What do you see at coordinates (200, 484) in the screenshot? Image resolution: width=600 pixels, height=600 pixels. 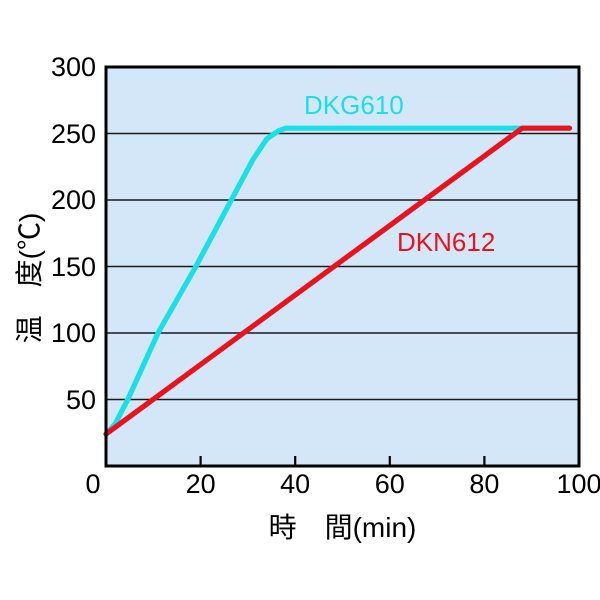 I see `x-tick-label-20: 20` at bounding box center [200, 484].